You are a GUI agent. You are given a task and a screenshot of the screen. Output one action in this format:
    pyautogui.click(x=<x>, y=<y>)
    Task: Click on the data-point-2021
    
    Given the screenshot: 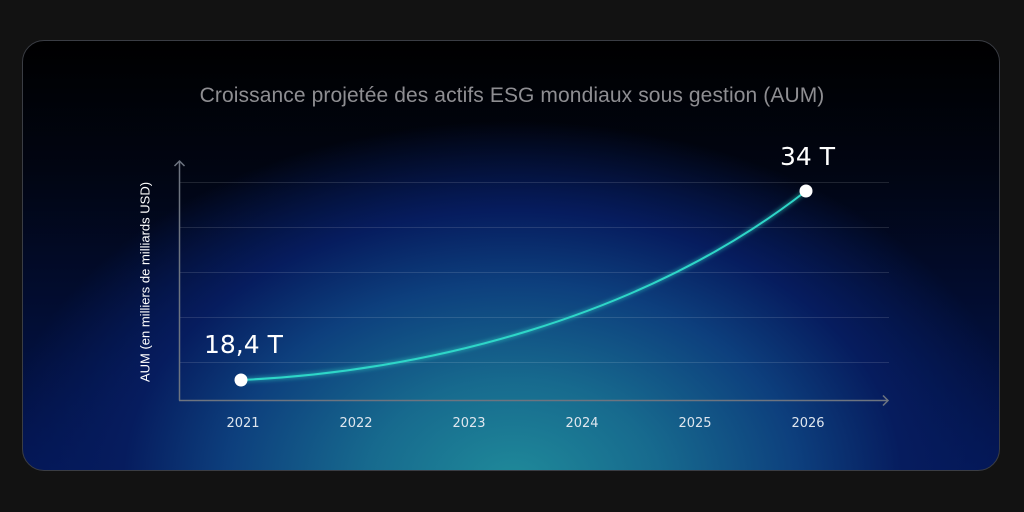 What is the action you would take?
    pyautogui.click(x=241, y=380)
    